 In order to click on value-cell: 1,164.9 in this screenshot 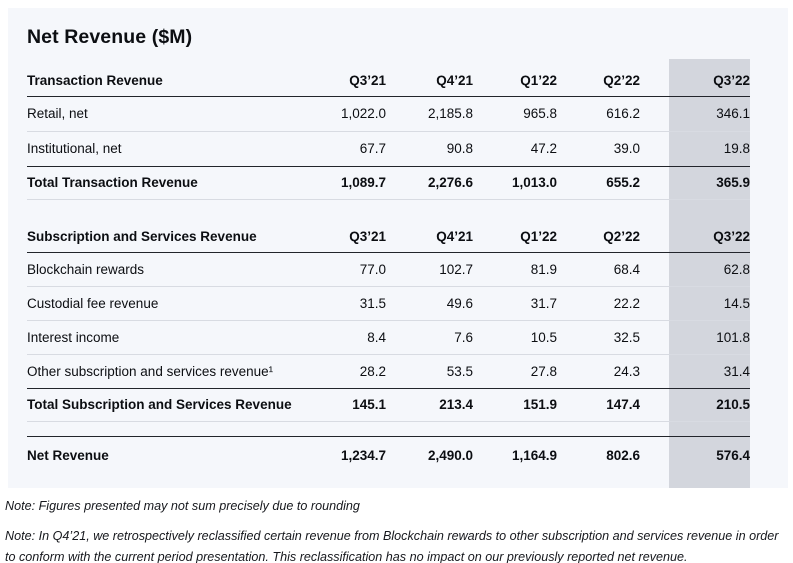, I will do `click(534, 455)`.